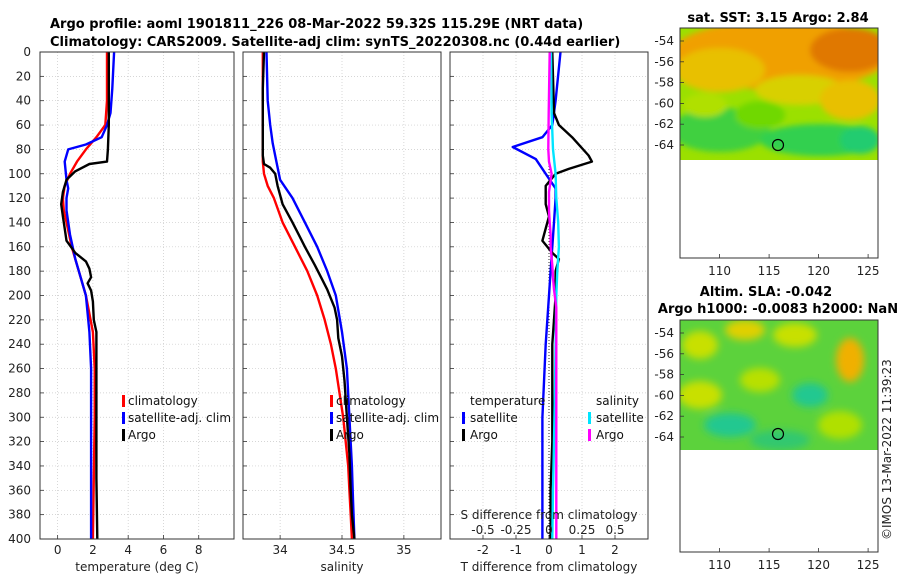 This screenshot has height=580, width=900. What do you see at coordinates (567, 295) in the screenshot?
I see `series-line-temperature-argo` at bounding box center [567, 295].